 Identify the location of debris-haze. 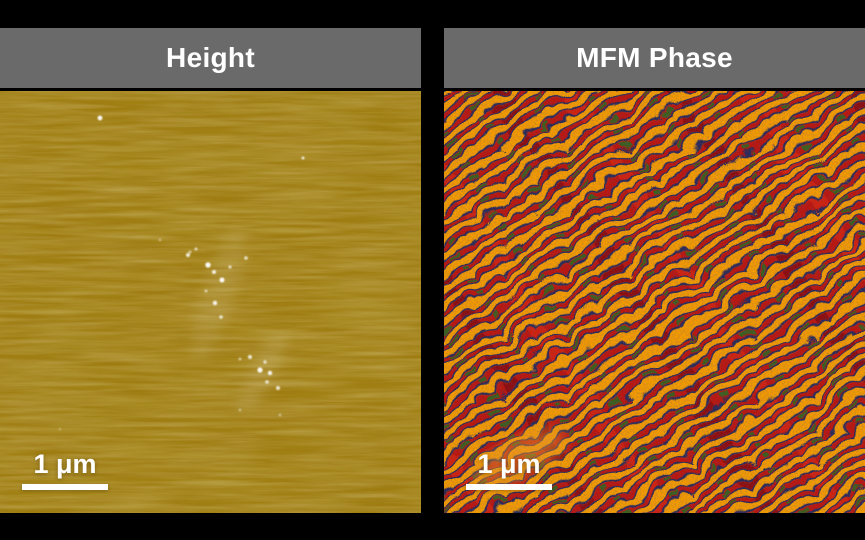
(238, 321).